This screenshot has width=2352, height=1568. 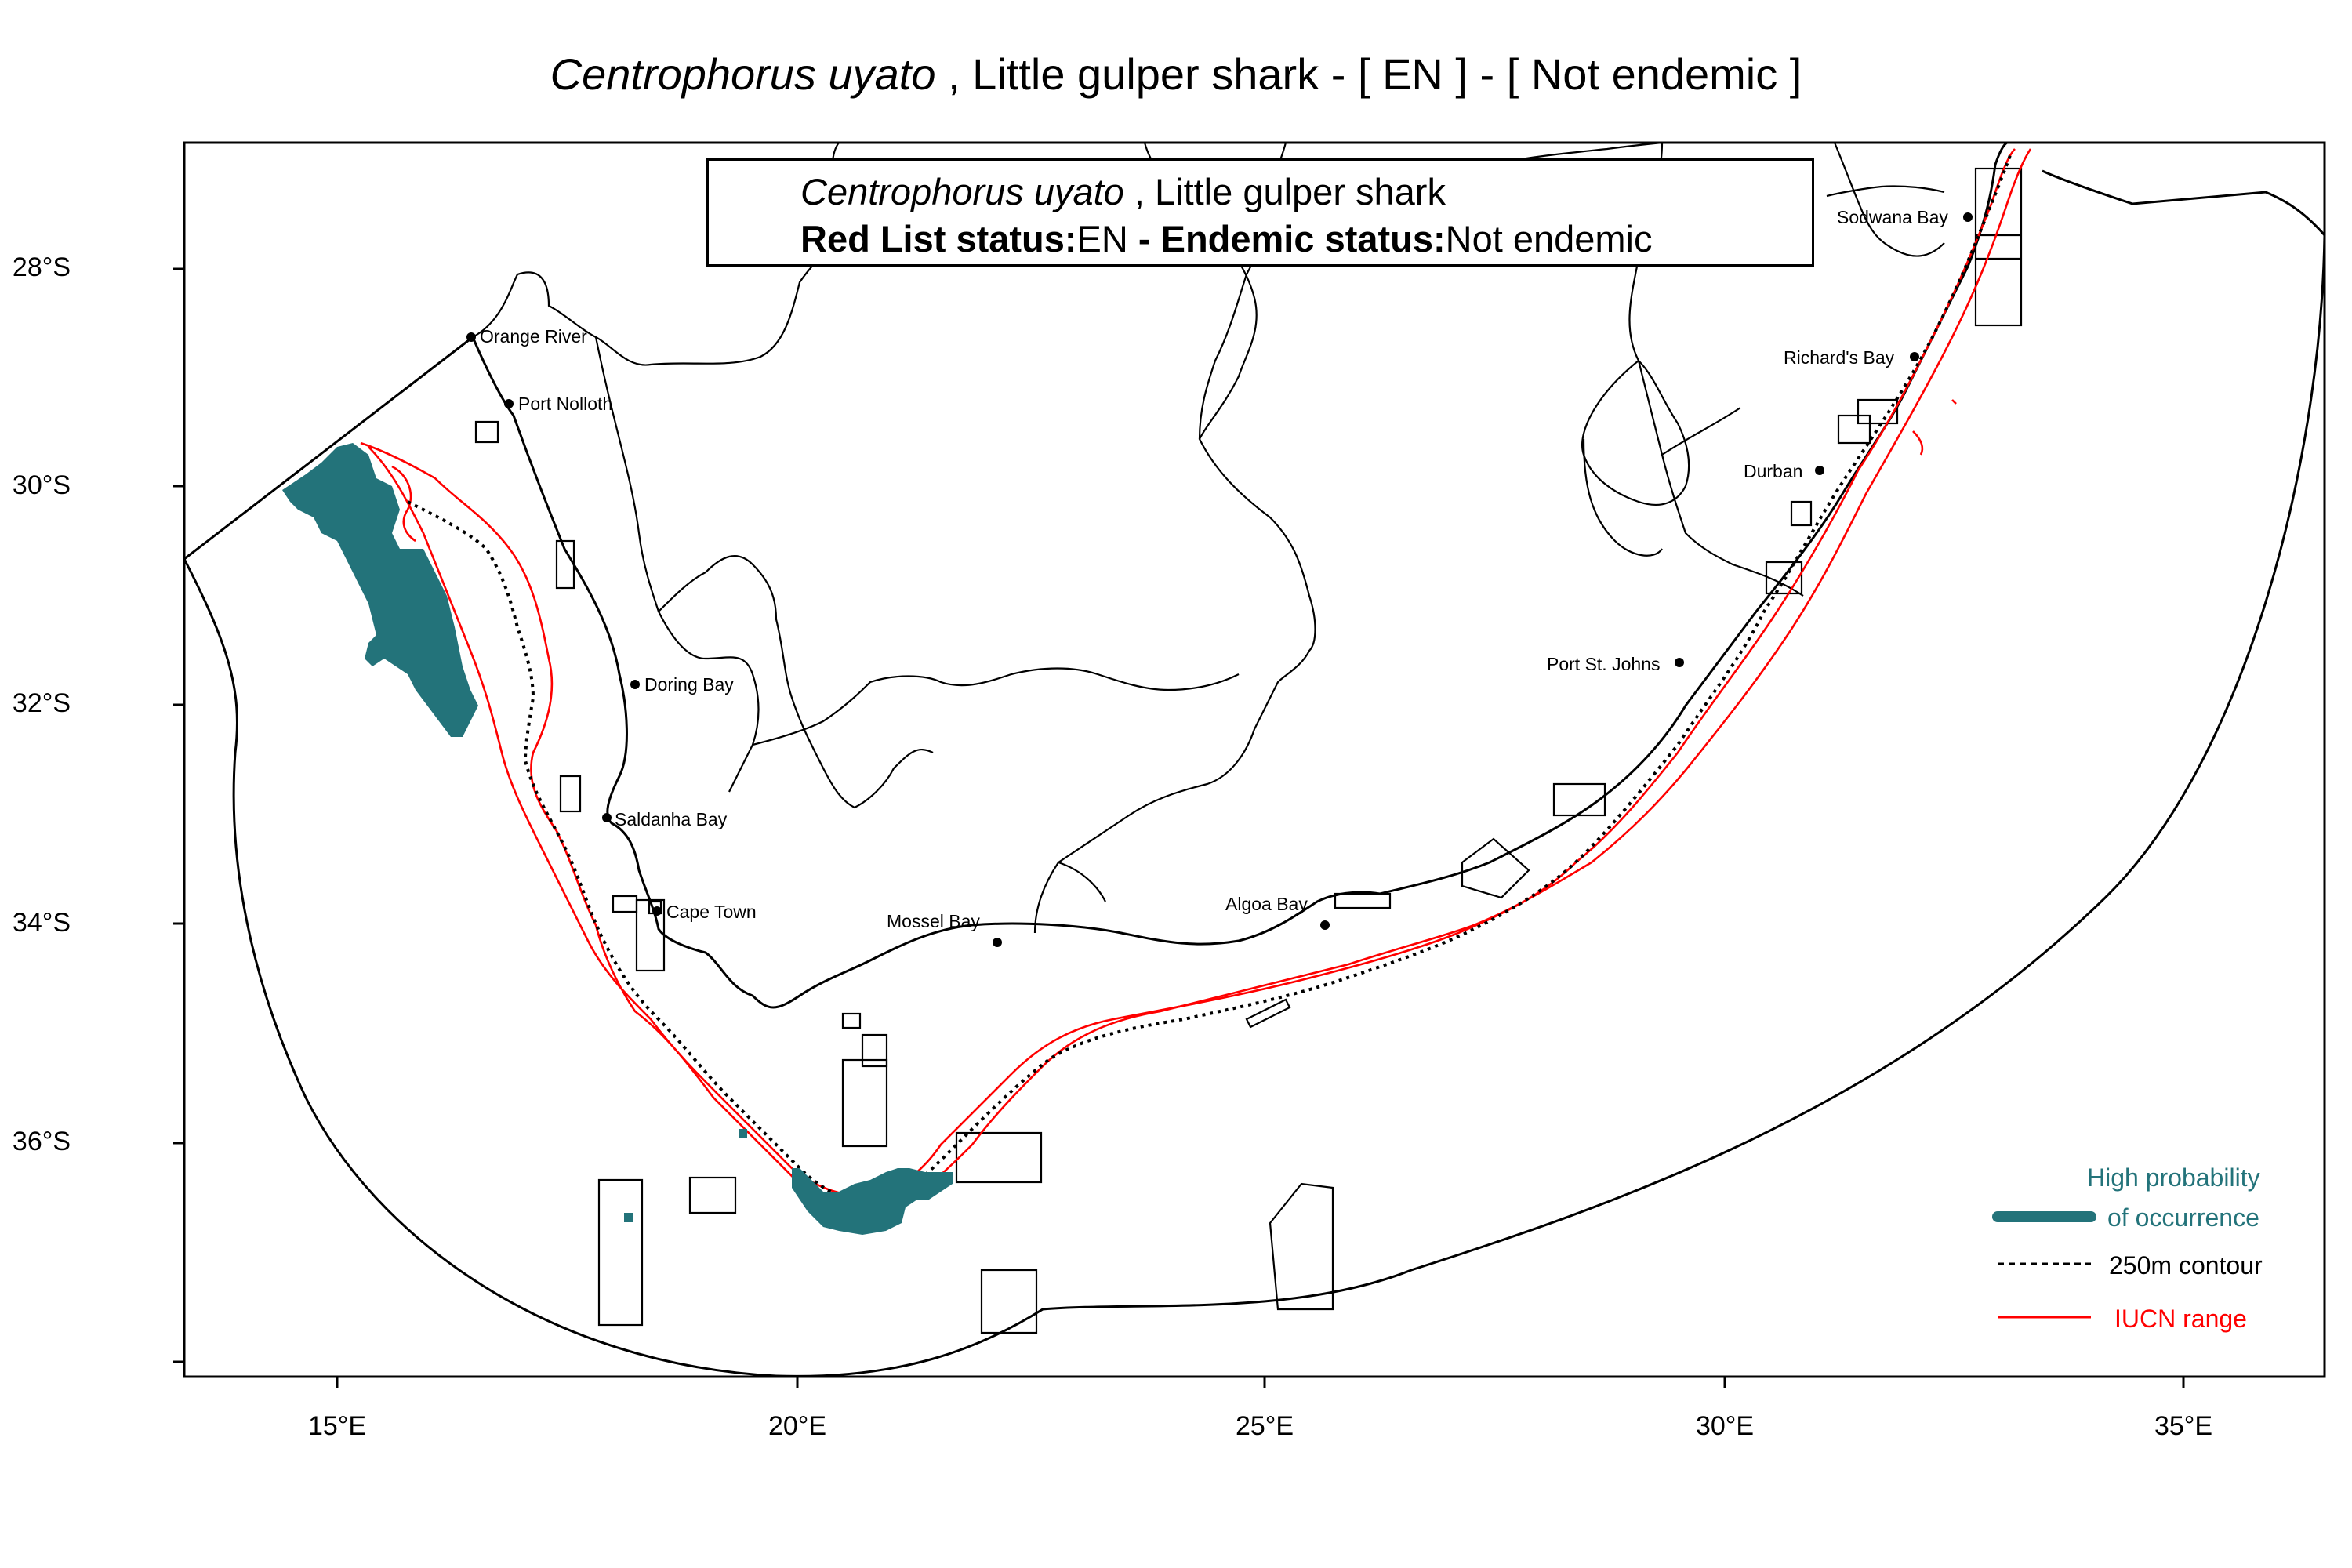 I want to click on place-label-port-st-johns: Port St. Johns, so click(x=1604, y=664).